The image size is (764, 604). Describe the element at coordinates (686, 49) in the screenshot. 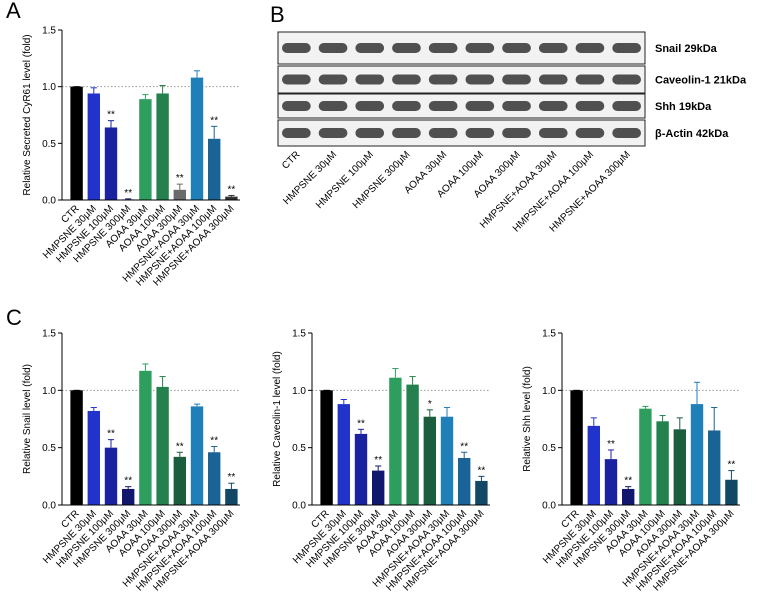

I see `blot-row-label: Snail 29kDa` at that location.